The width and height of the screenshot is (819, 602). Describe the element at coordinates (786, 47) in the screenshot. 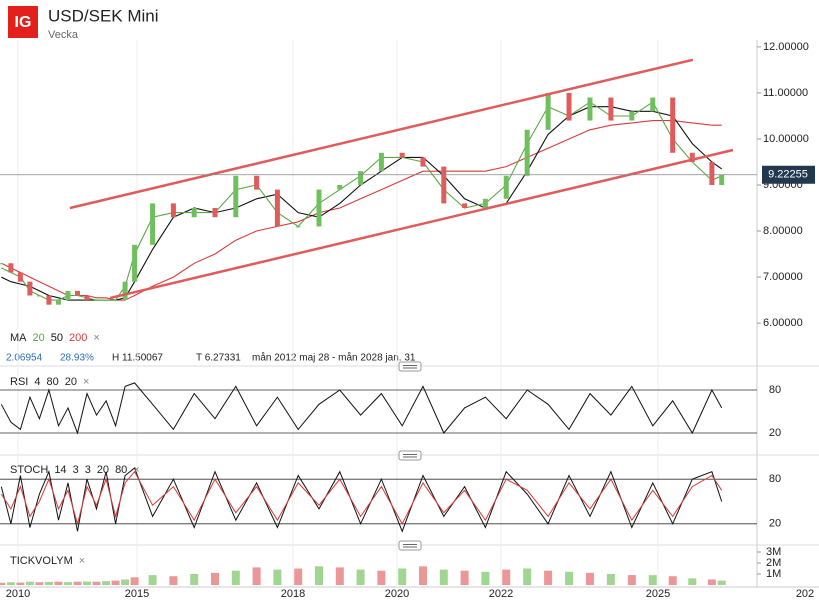

I see `y-tick-label: 12.00000` at that location.